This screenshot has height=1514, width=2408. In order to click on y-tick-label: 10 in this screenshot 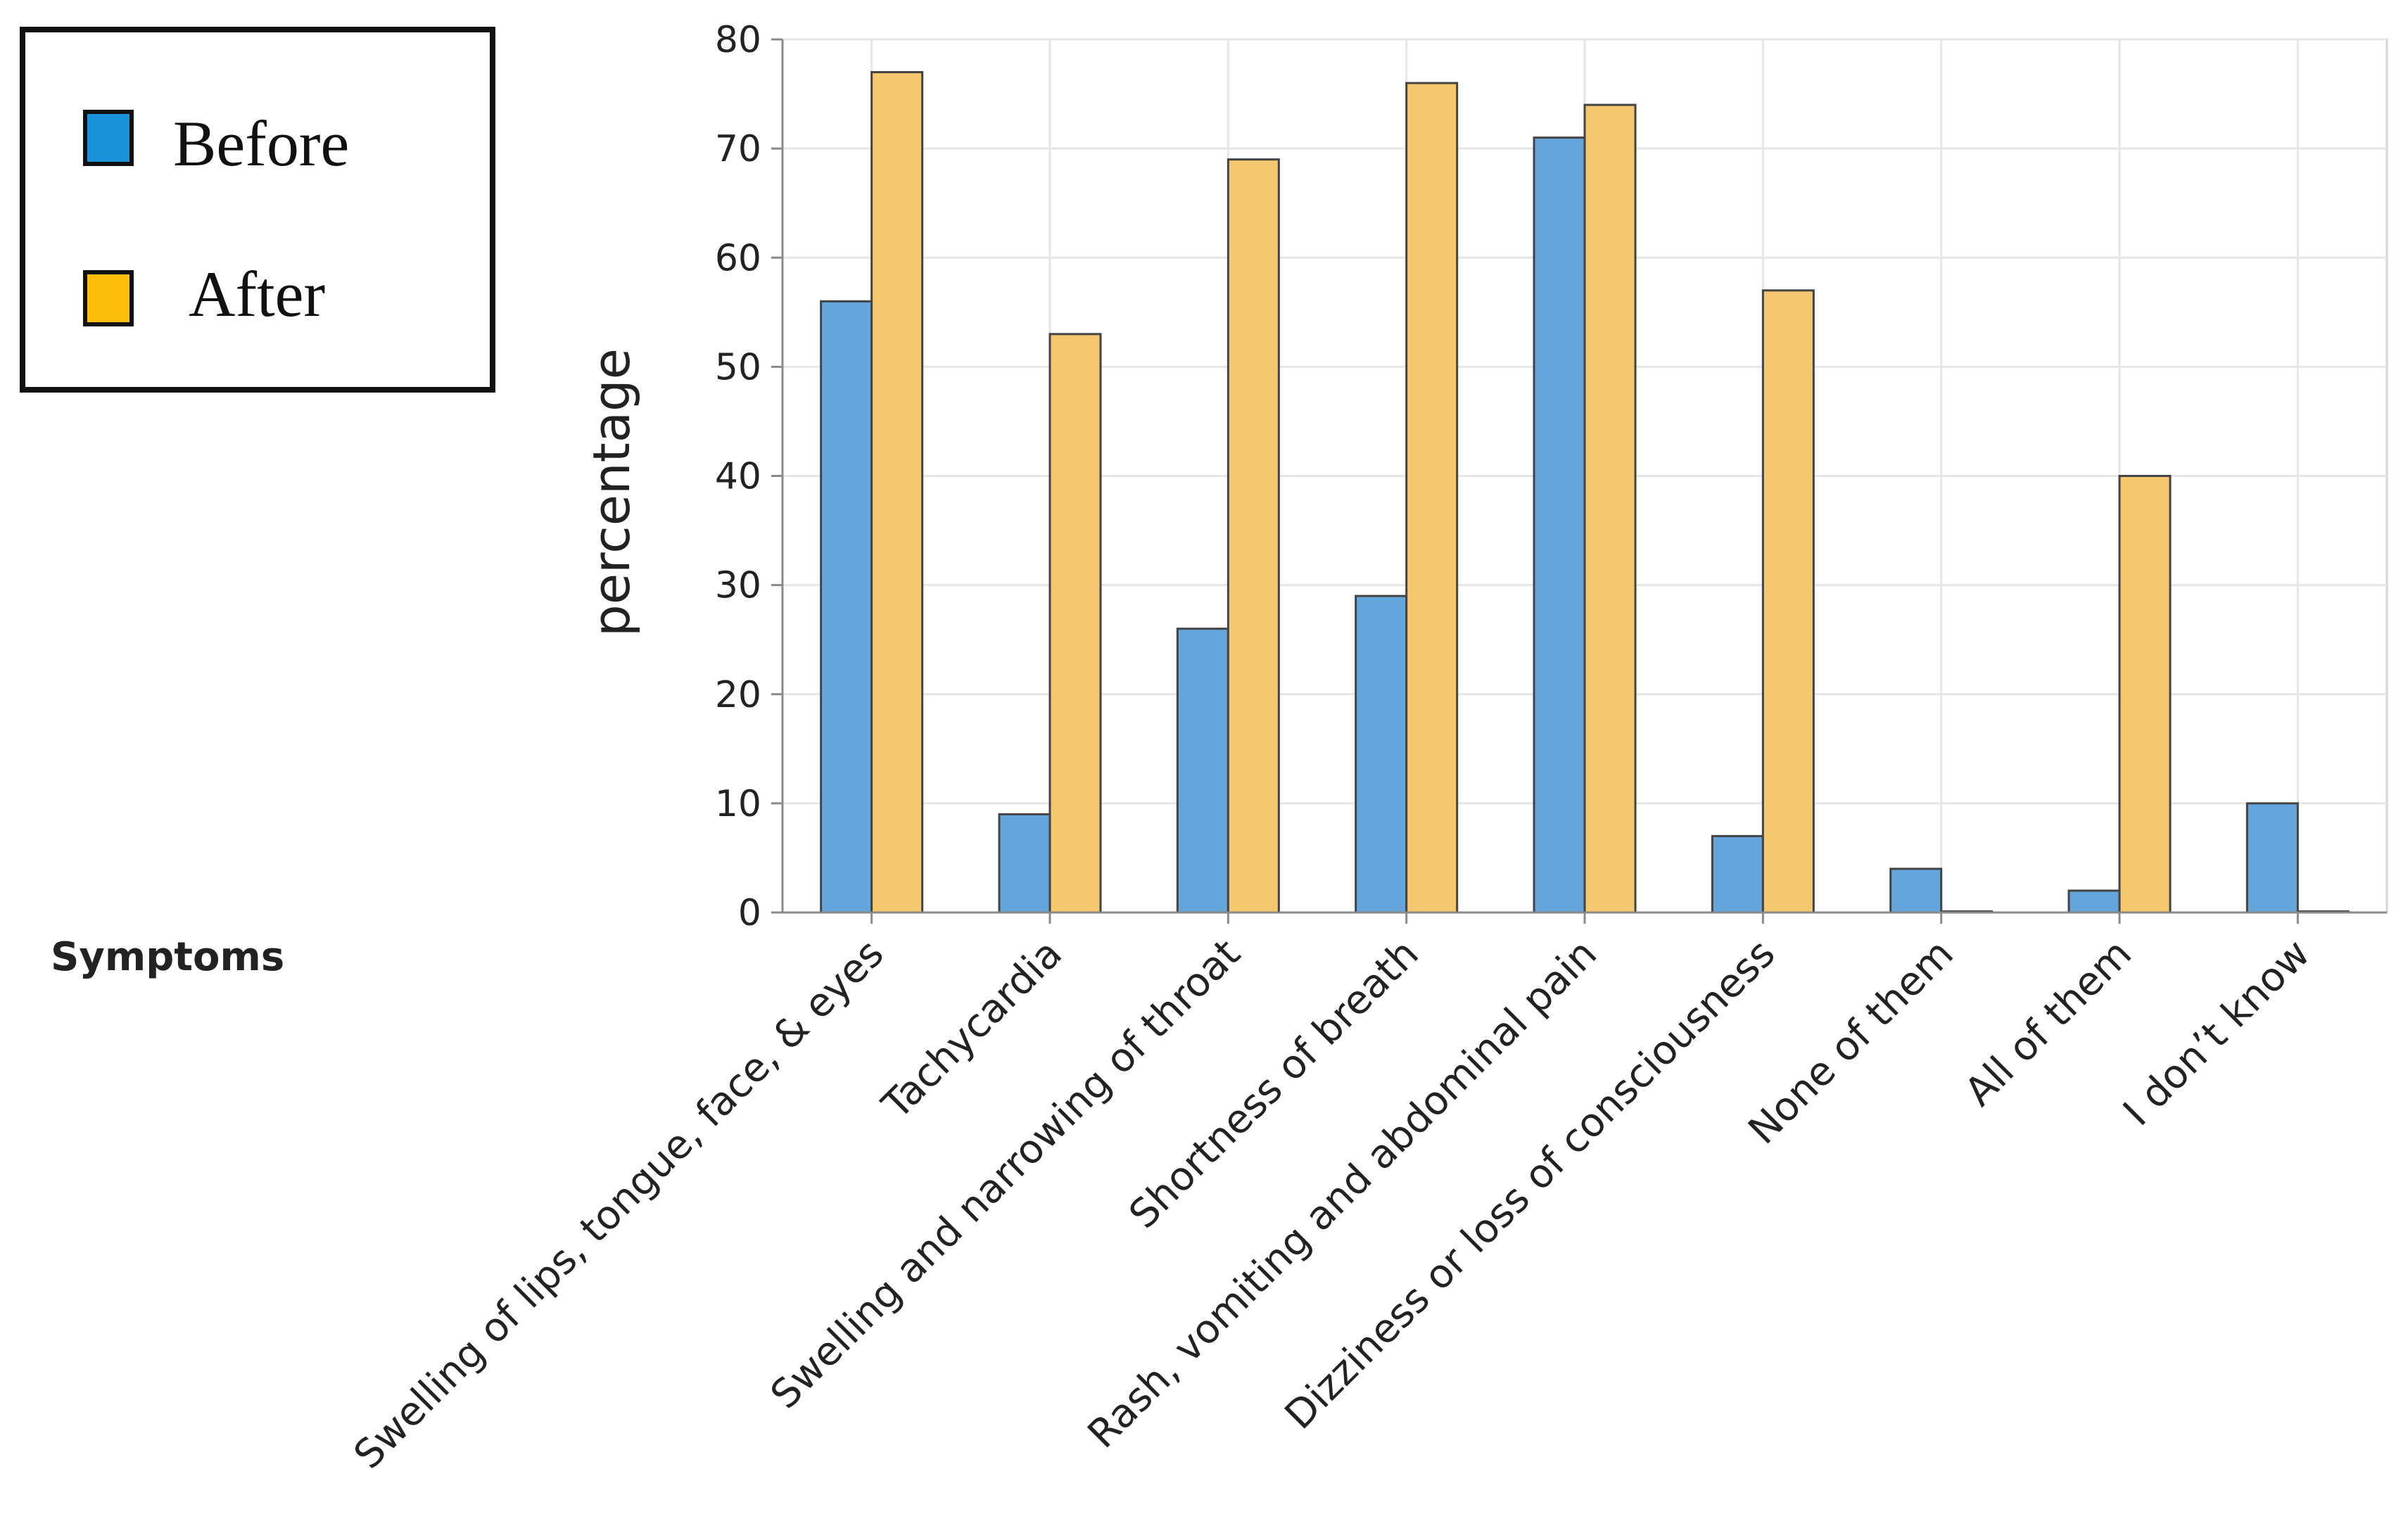, I will do `click(738, 804)`.